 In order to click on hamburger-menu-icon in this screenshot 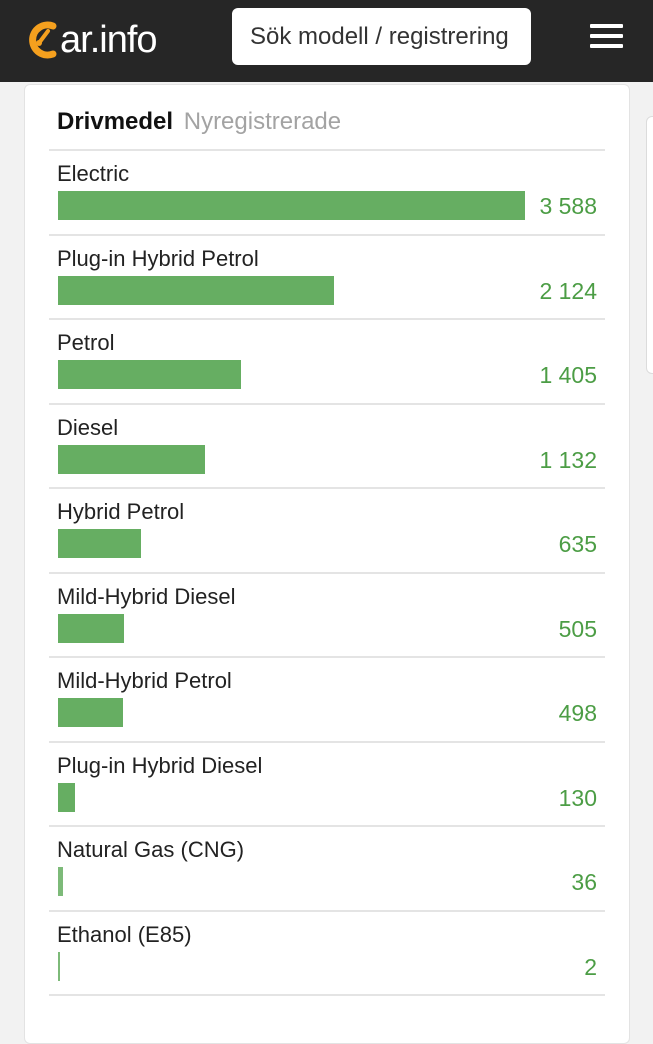, I will do `click(606, 36)`.